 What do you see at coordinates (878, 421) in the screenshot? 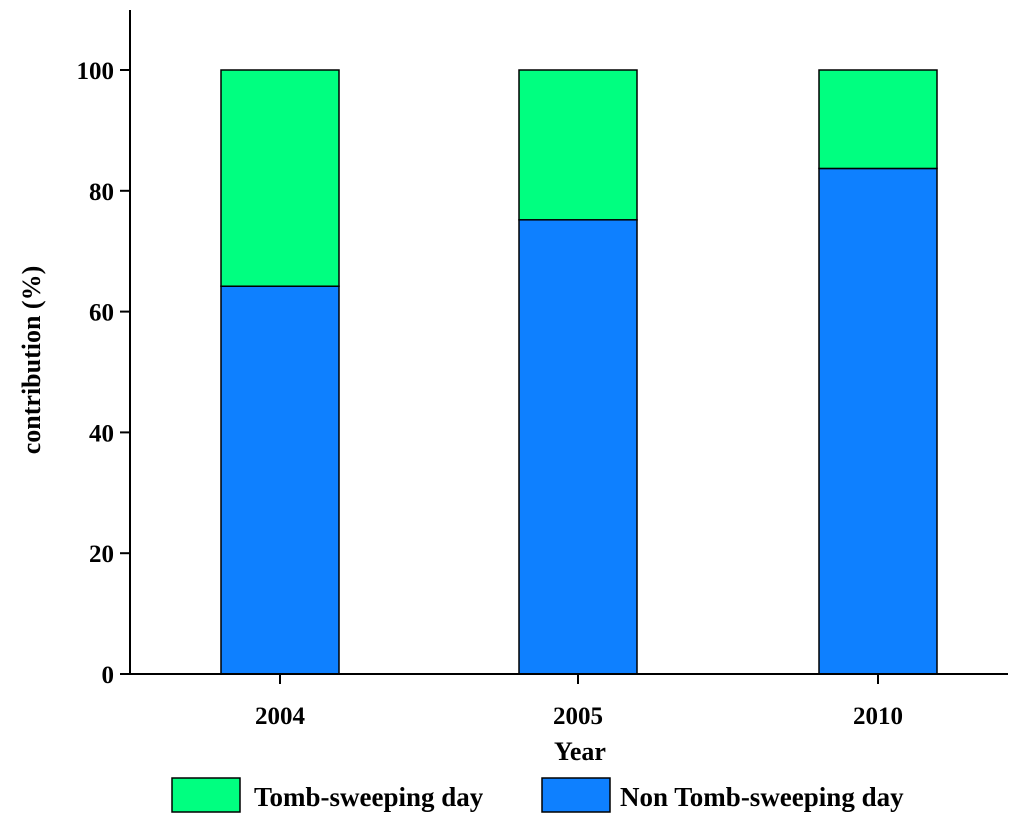
I see `bar-2010-non-tomb-sweeping-day` at bounding box center [878, 421].